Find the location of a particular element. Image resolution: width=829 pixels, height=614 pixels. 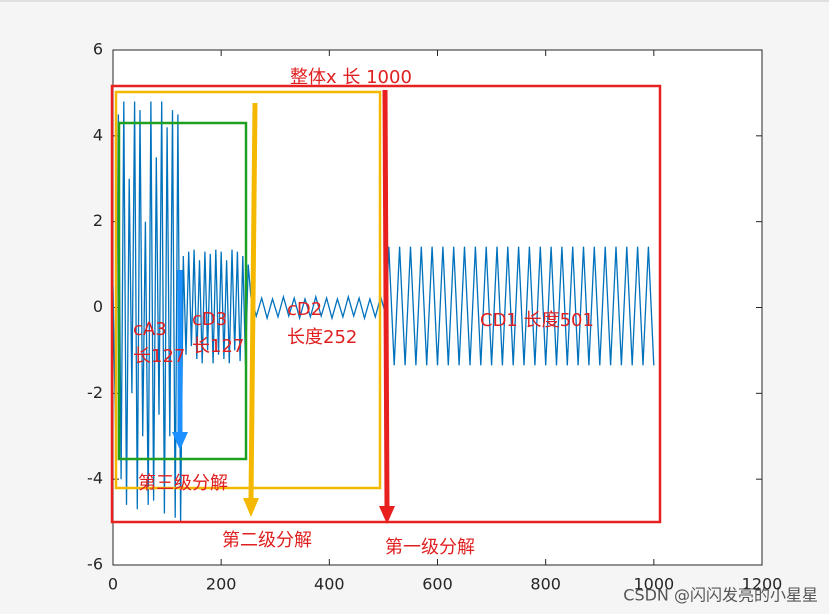

annotation: cA3 is located at coordinates (150, 329).